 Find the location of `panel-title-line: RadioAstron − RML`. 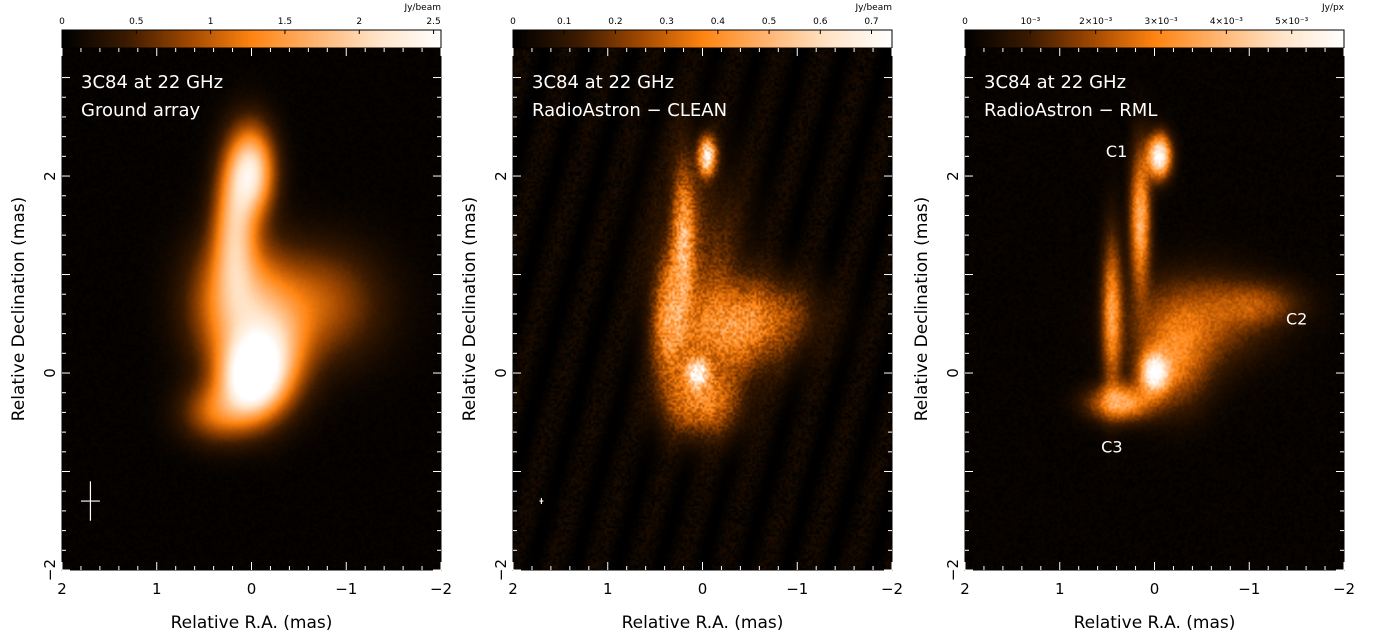

panel-title-line: RadioAstron − RML is located at coordinates (1070, 110).